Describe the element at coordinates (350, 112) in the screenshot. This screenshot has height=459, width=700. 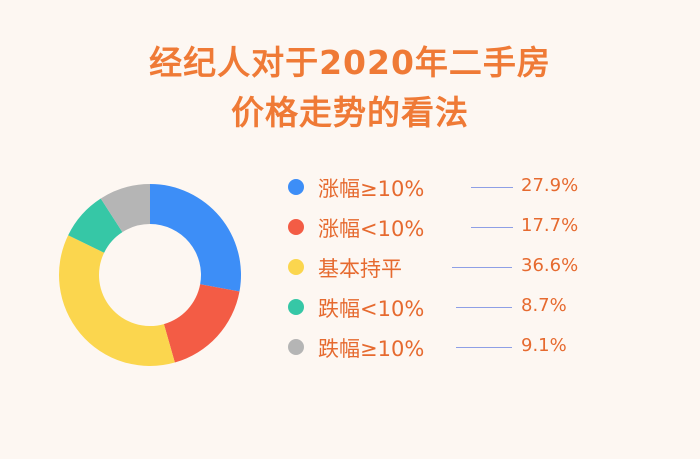
I see `chart-title-line-2: 价格走势的看法` at that location.